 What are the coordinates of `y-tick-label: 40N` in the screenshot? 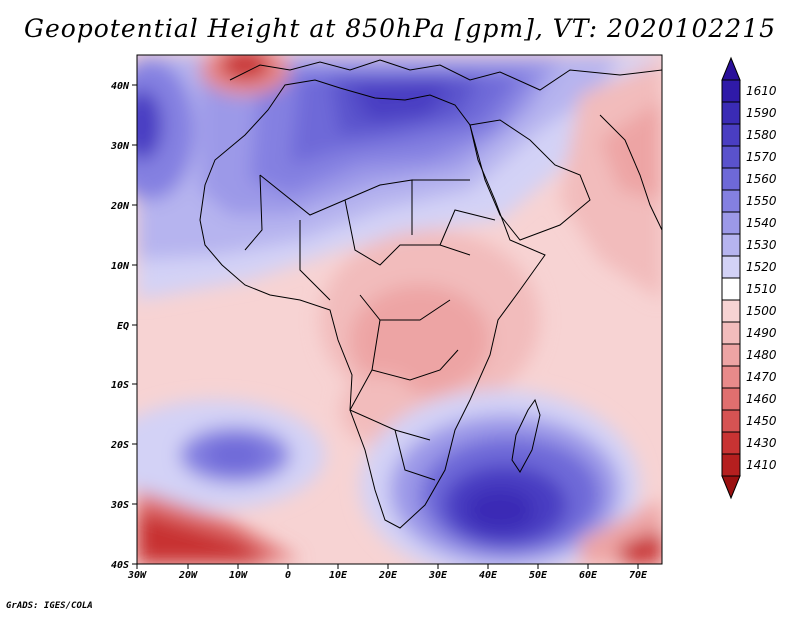 It's located at (120, 86).